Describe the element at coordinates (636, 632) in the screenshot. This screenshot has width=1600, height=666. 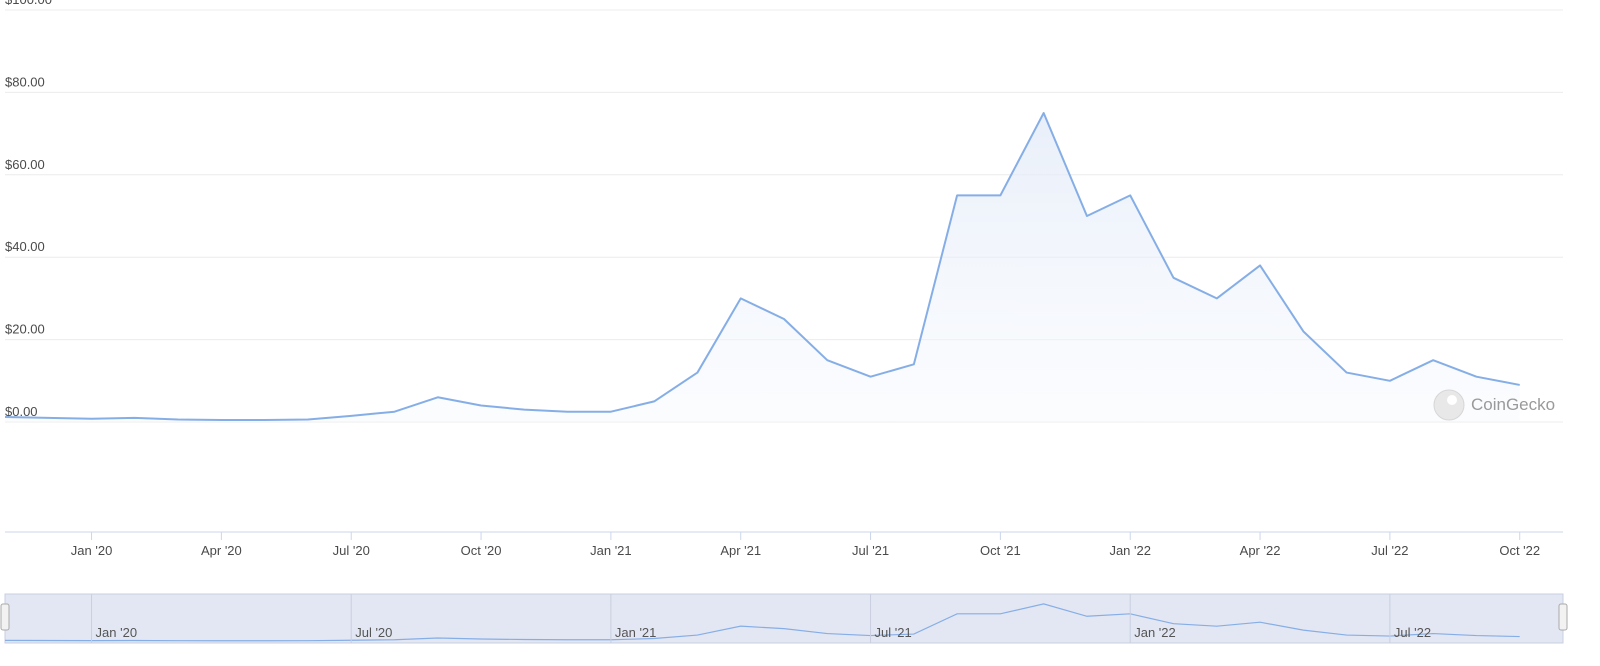
I see `navigator-label: Jan '21` at that location.